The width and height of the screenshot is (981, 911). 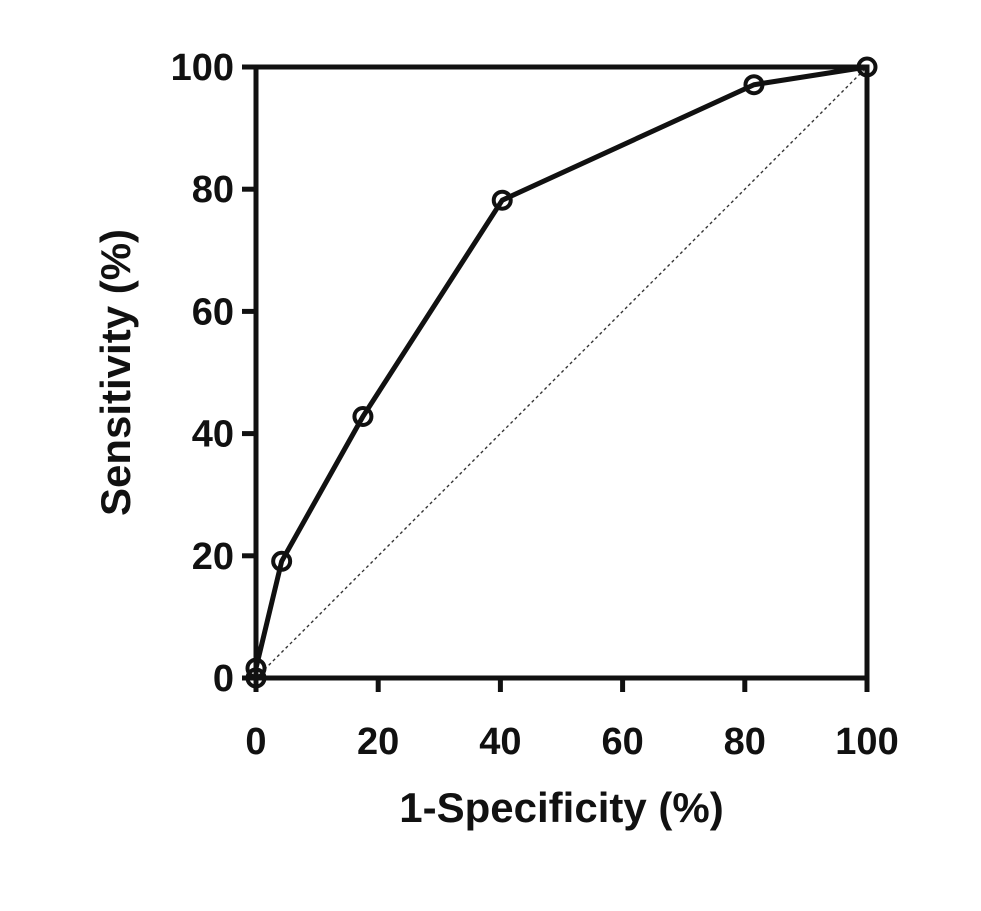 What do you see at coordinates (223, 679) in the screenshot?
I see `y-tick-label: 0` at bounding box center [223, 679].